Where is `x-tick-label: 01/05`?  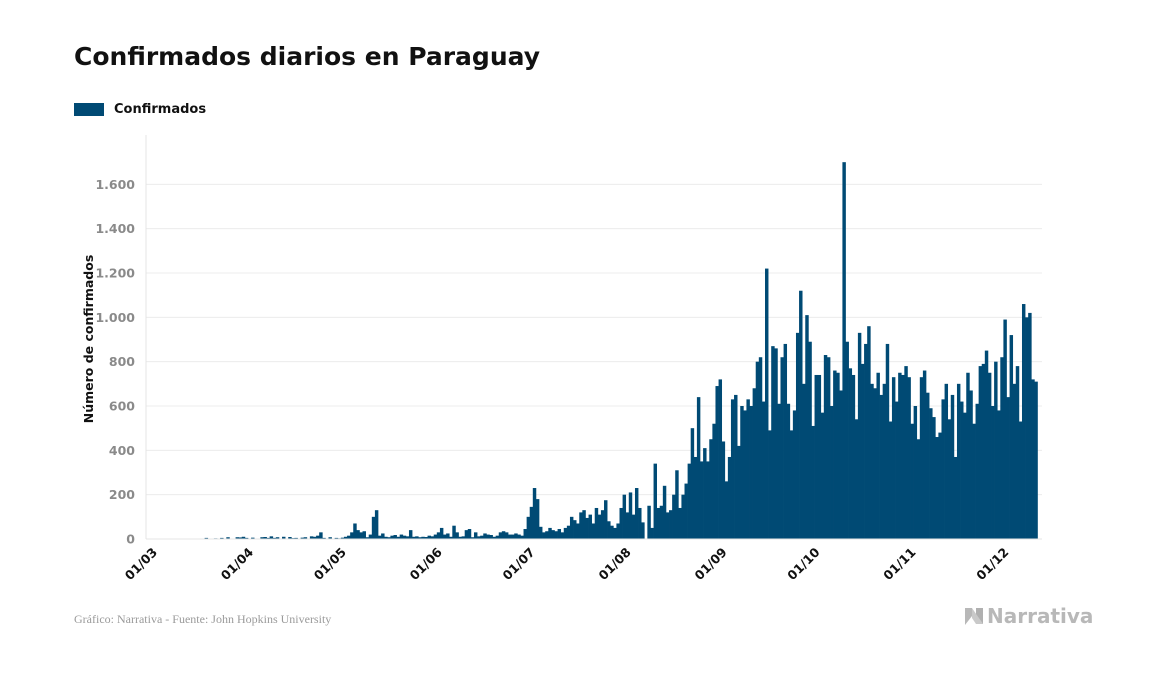 x-tick-label: 01/05 is located at coordinates (330, 564).